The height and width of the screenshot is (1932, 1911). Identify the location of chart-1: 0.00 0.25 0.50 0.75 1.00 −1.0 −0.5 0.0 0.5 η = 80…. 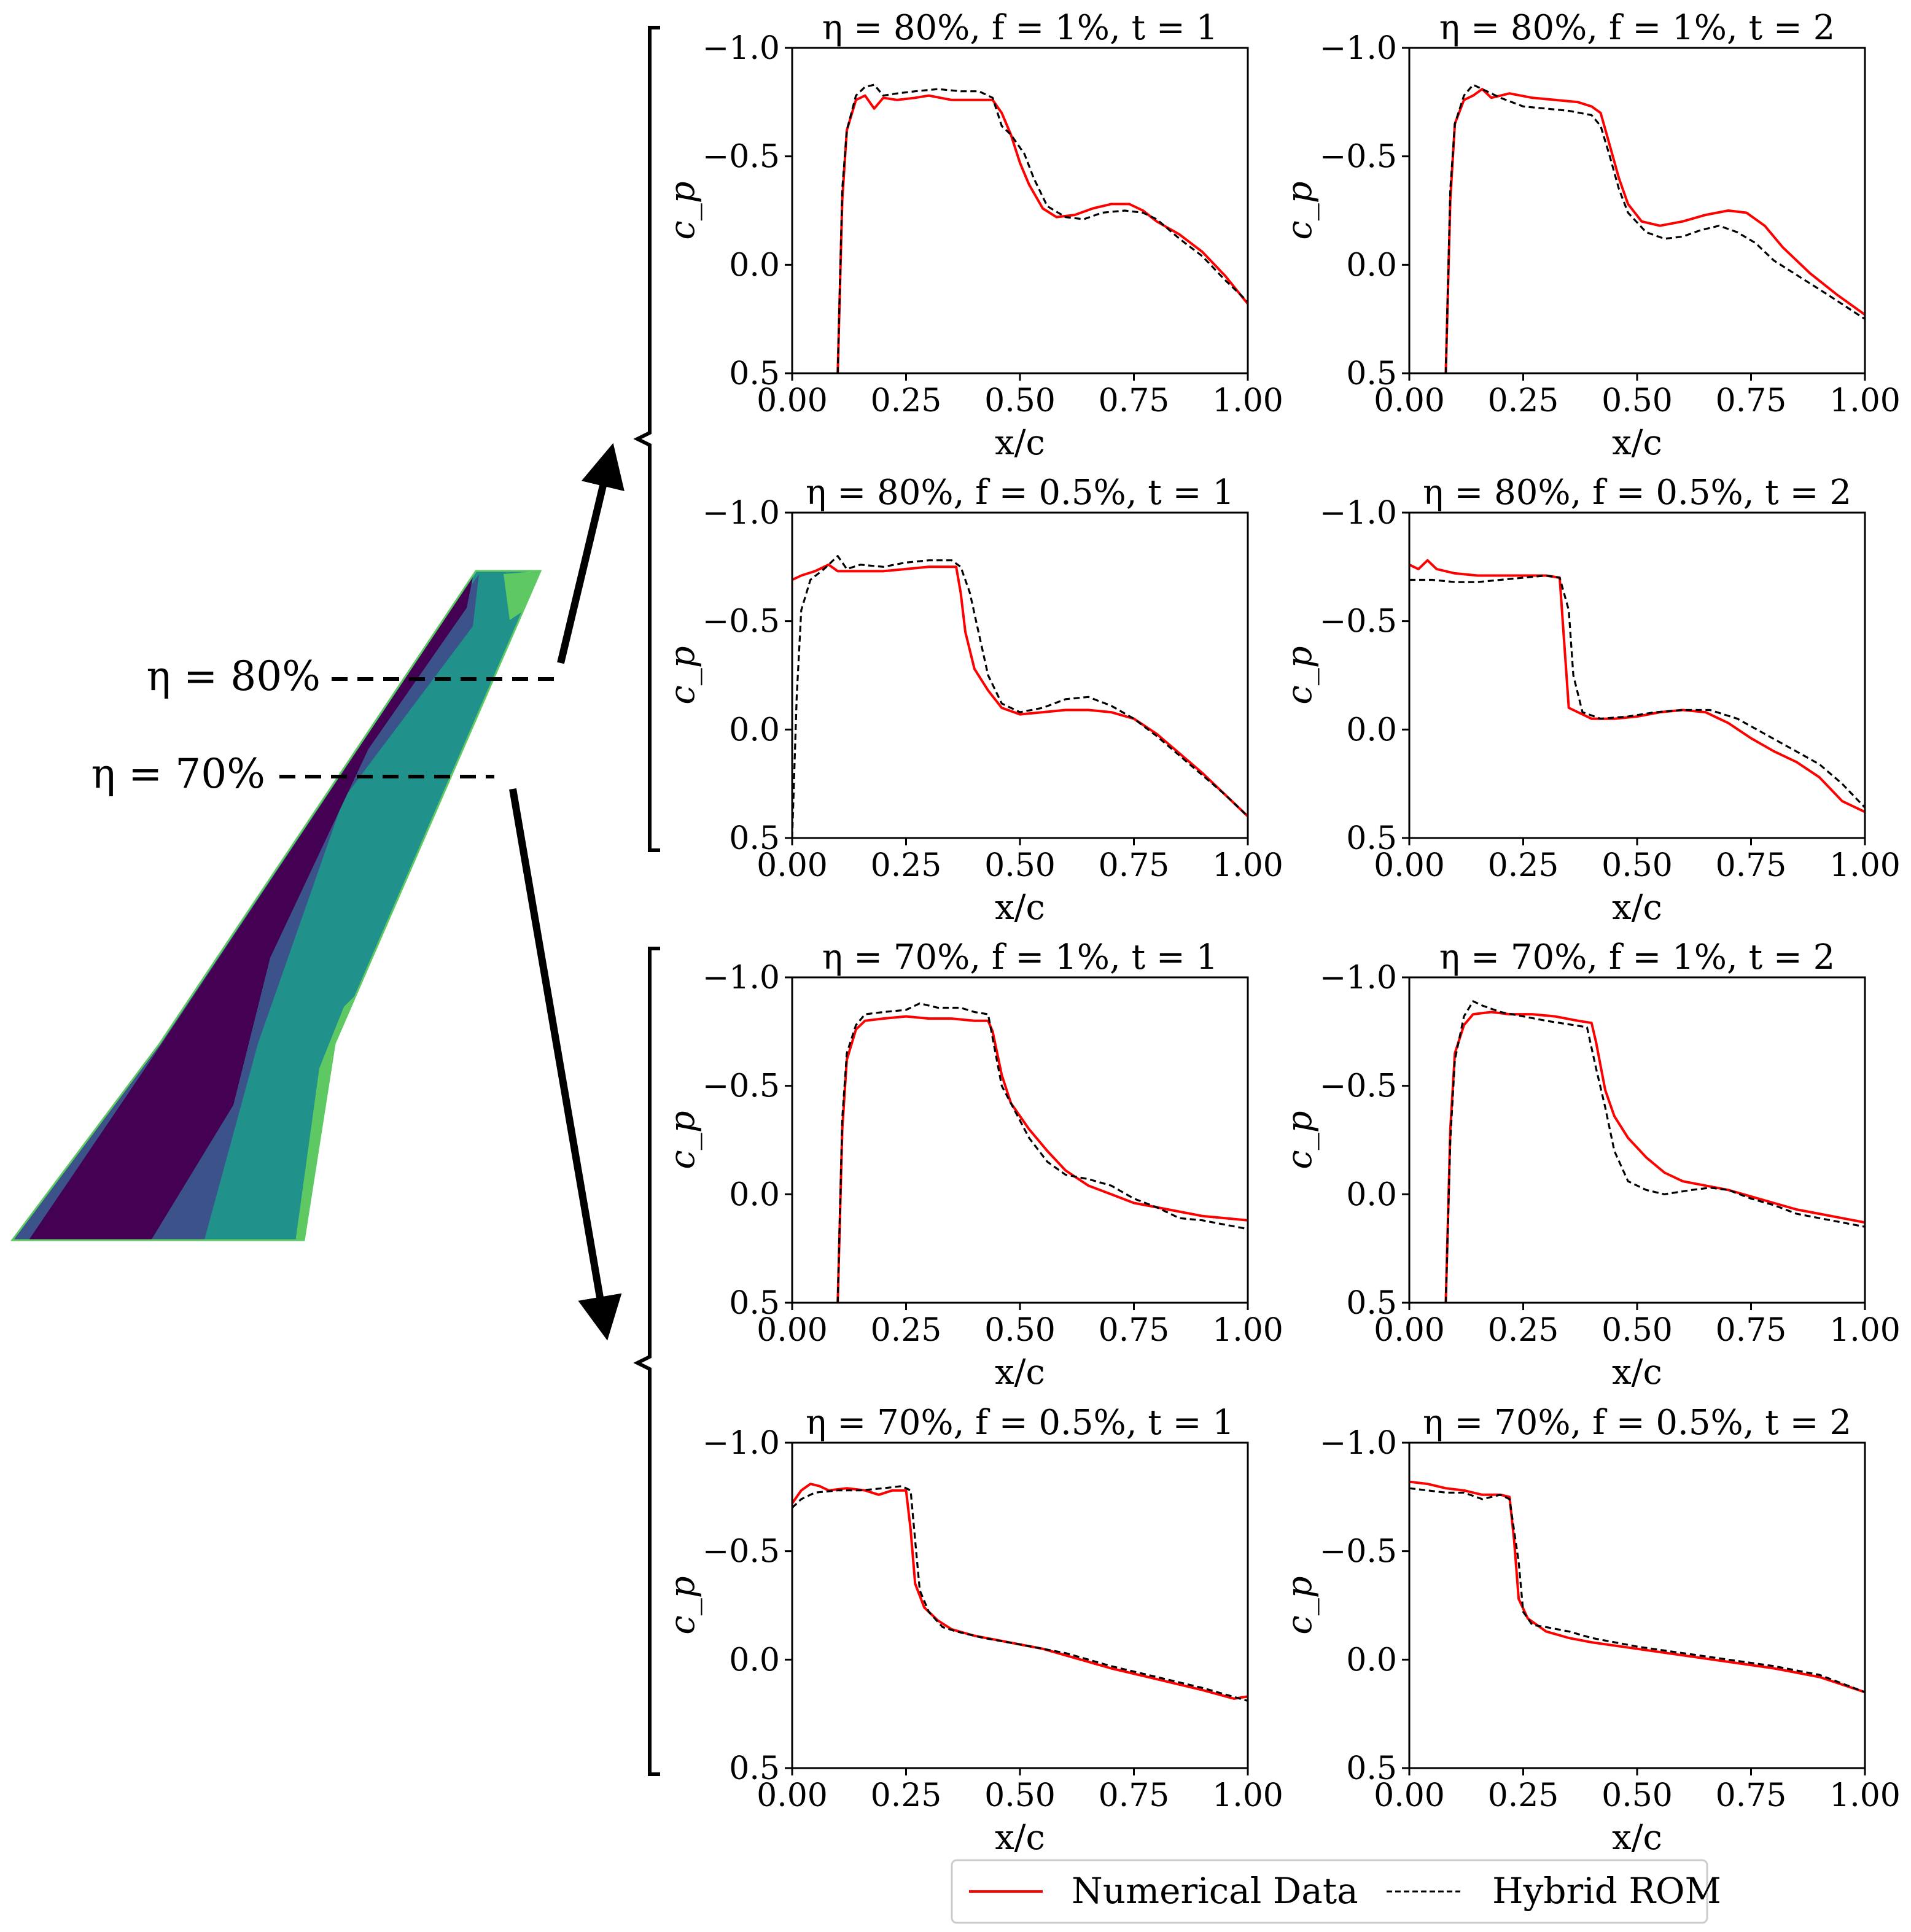
(973, 235).